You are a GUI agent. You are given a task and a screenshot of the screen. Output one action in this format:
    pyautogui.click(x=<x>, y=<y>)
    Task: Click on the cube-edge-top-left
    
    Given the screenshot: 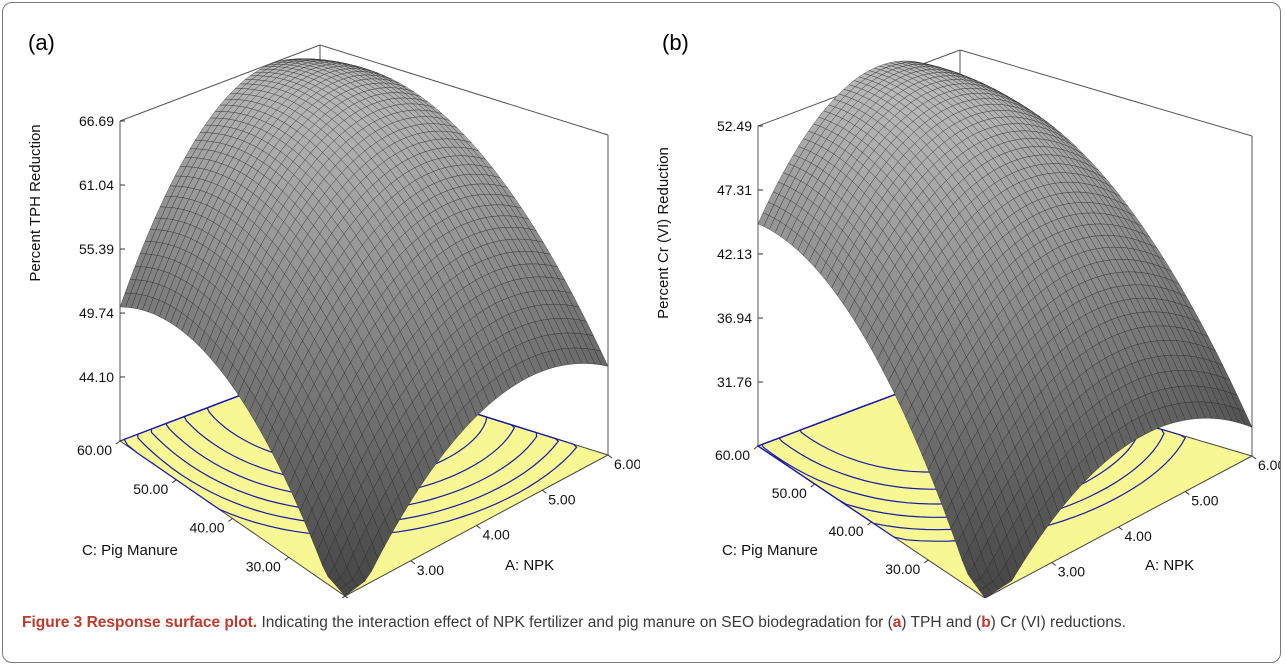 What is the action you would take?
    pyautogui.click(x=220, y=83)
    